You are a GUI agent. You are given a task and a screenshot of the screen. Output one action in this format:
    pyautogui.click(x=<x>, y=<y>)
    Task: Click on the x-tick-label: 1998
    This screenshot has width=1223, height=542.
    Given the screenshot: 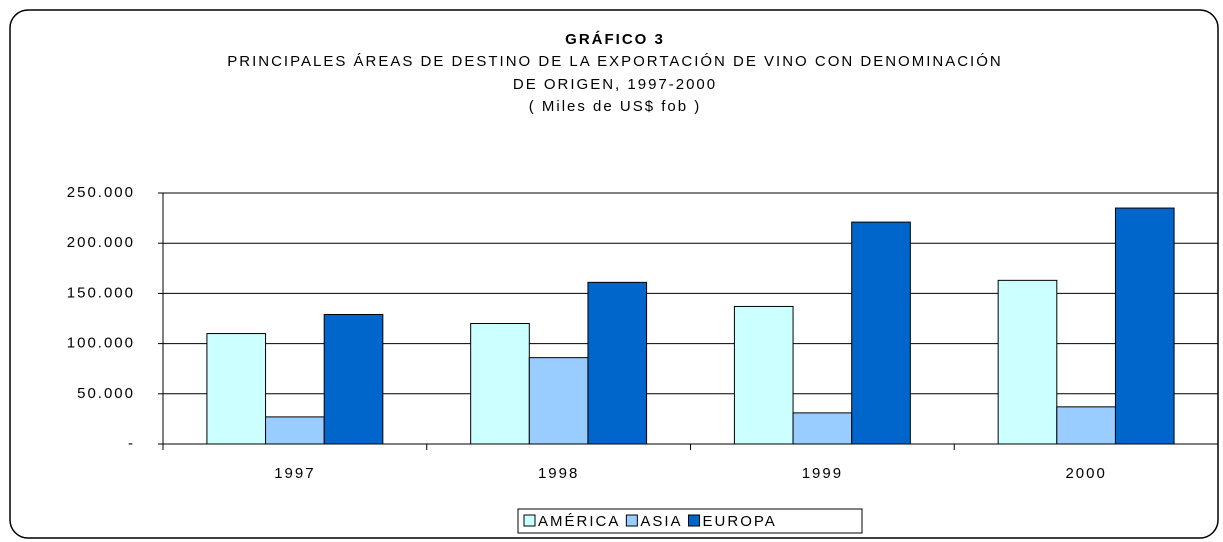 What is the action you would take?
    pyautogui.click(x=558, y=473)
    